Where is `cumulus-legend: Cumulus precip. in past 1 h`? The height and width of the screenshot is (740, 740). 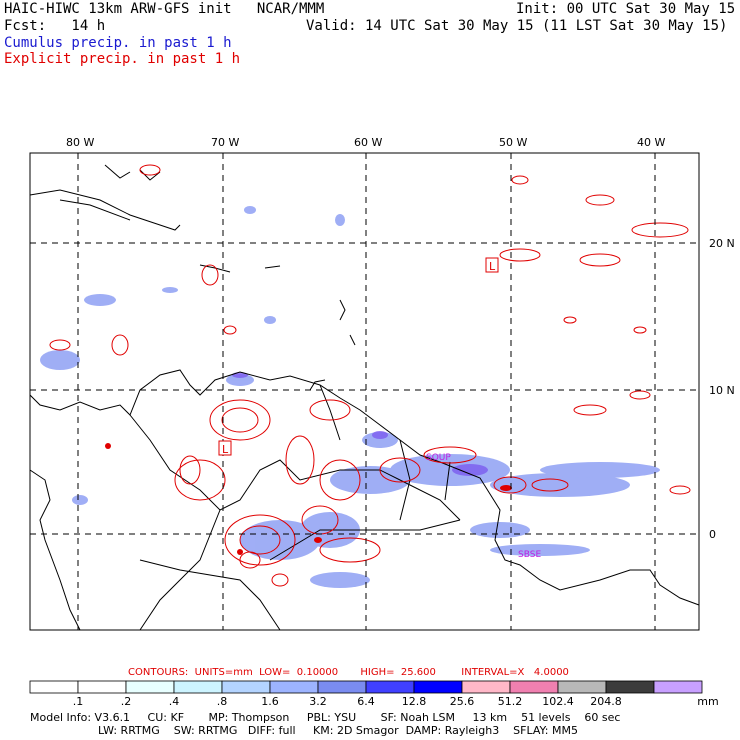 cumulus-legend: Cumulus precip. in past 1 h is located at coordinates (118, 43).